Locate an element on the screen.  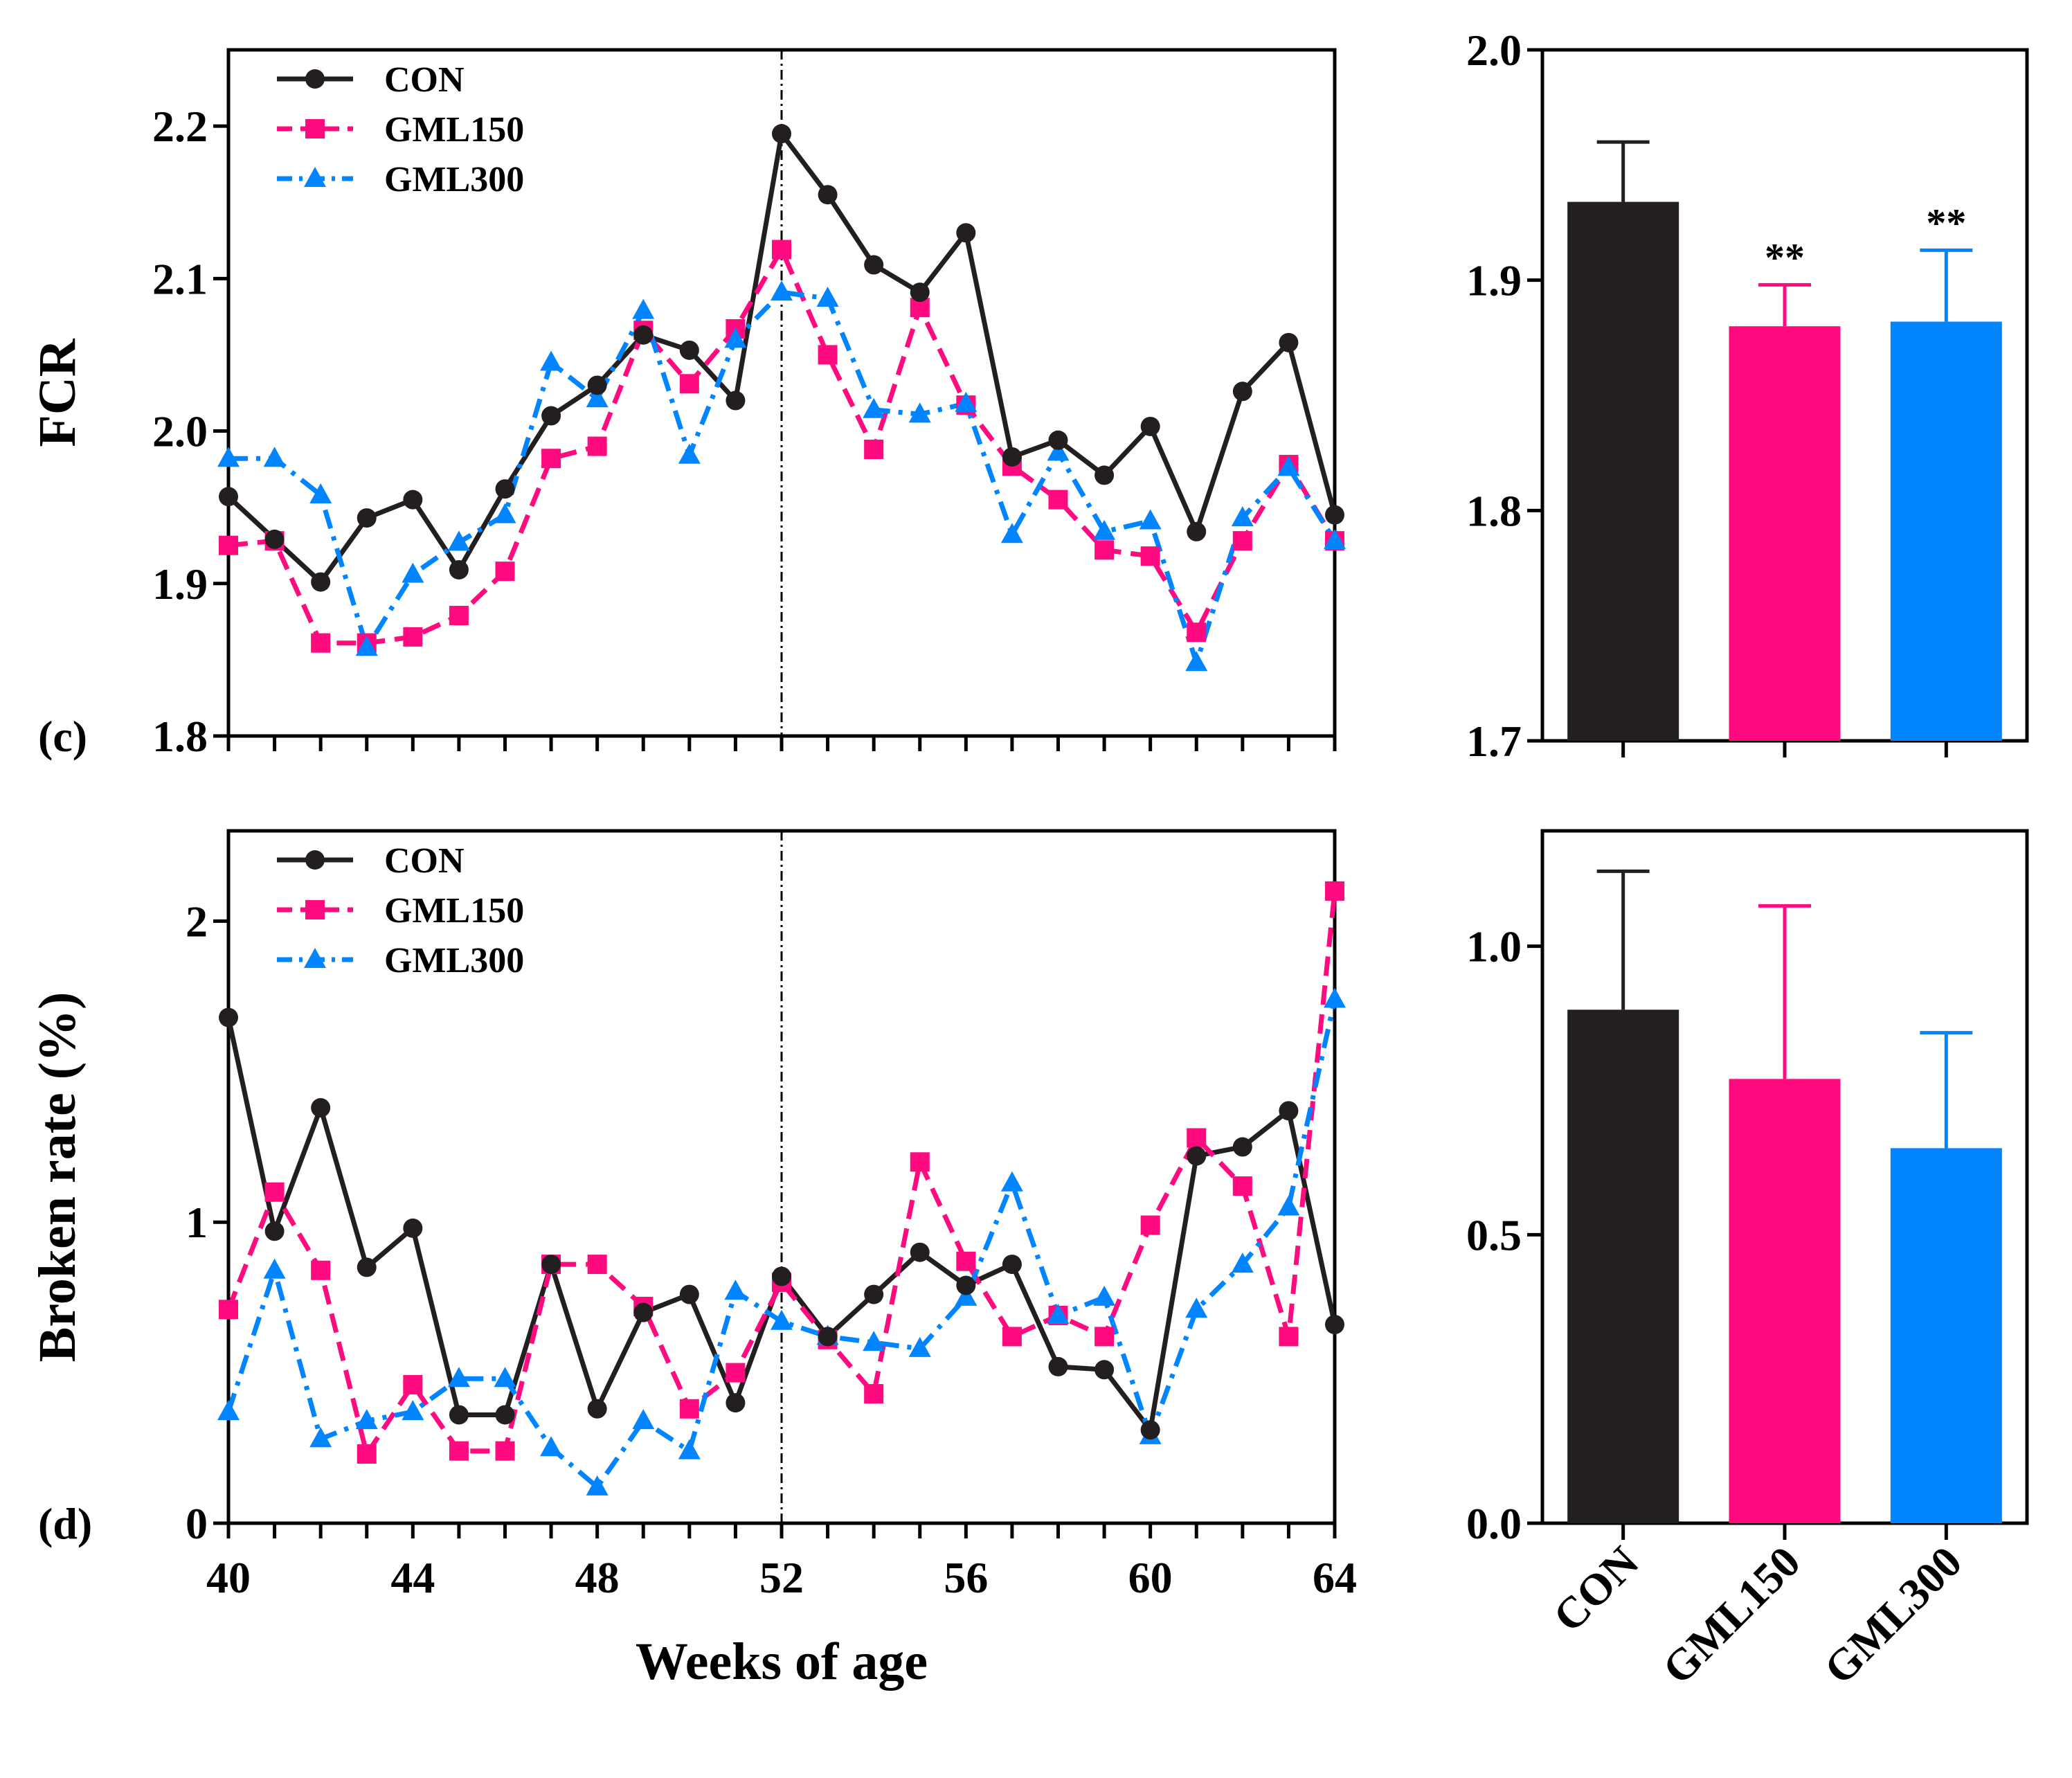
chart-2-legend-marker-gml150 is located at coordinates (315, 910).